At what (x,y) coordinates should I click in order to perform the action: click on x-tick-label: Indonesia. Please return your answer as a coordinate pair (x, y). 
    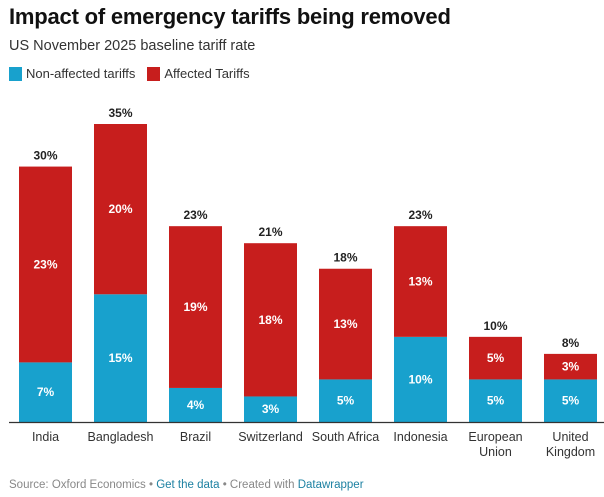
    Looking at the image, I should click on (420, 437).